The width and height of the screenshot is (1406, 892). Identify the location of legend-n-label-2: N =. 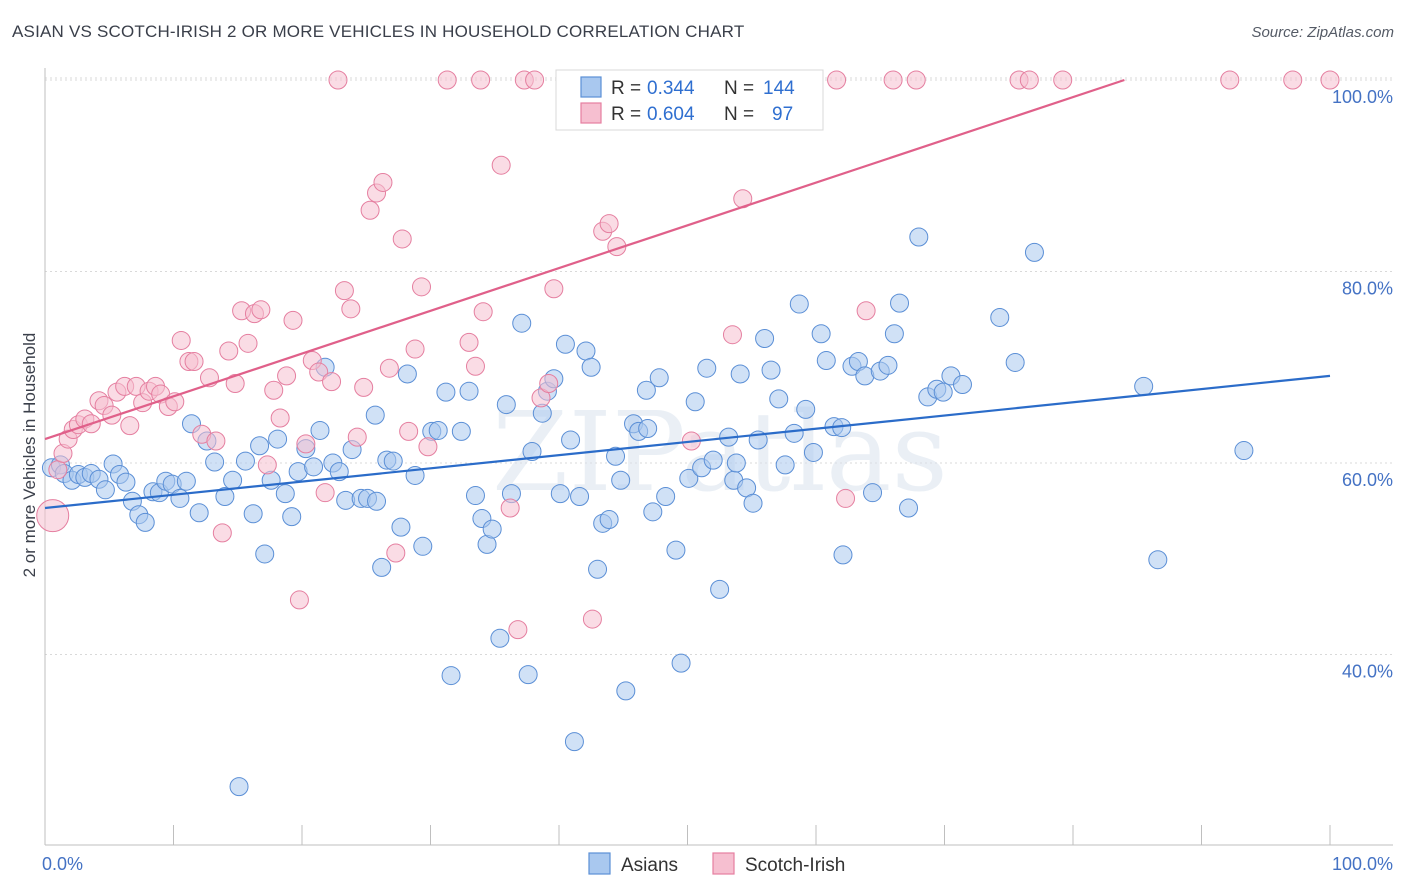
(739, 114).